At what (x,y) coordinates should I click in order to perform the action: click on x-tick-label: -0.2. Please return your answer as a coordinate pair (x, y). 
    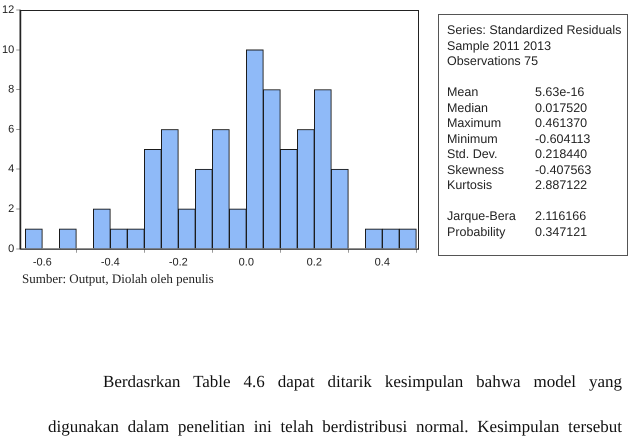
    Looking at the image, I should click on (178, 262).